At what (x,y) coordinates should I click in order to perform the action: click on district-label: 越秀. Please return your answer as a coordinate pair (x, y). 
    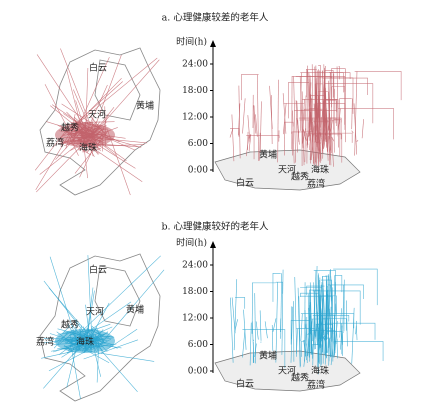
    Looking at the image, I should click on (70, 128).